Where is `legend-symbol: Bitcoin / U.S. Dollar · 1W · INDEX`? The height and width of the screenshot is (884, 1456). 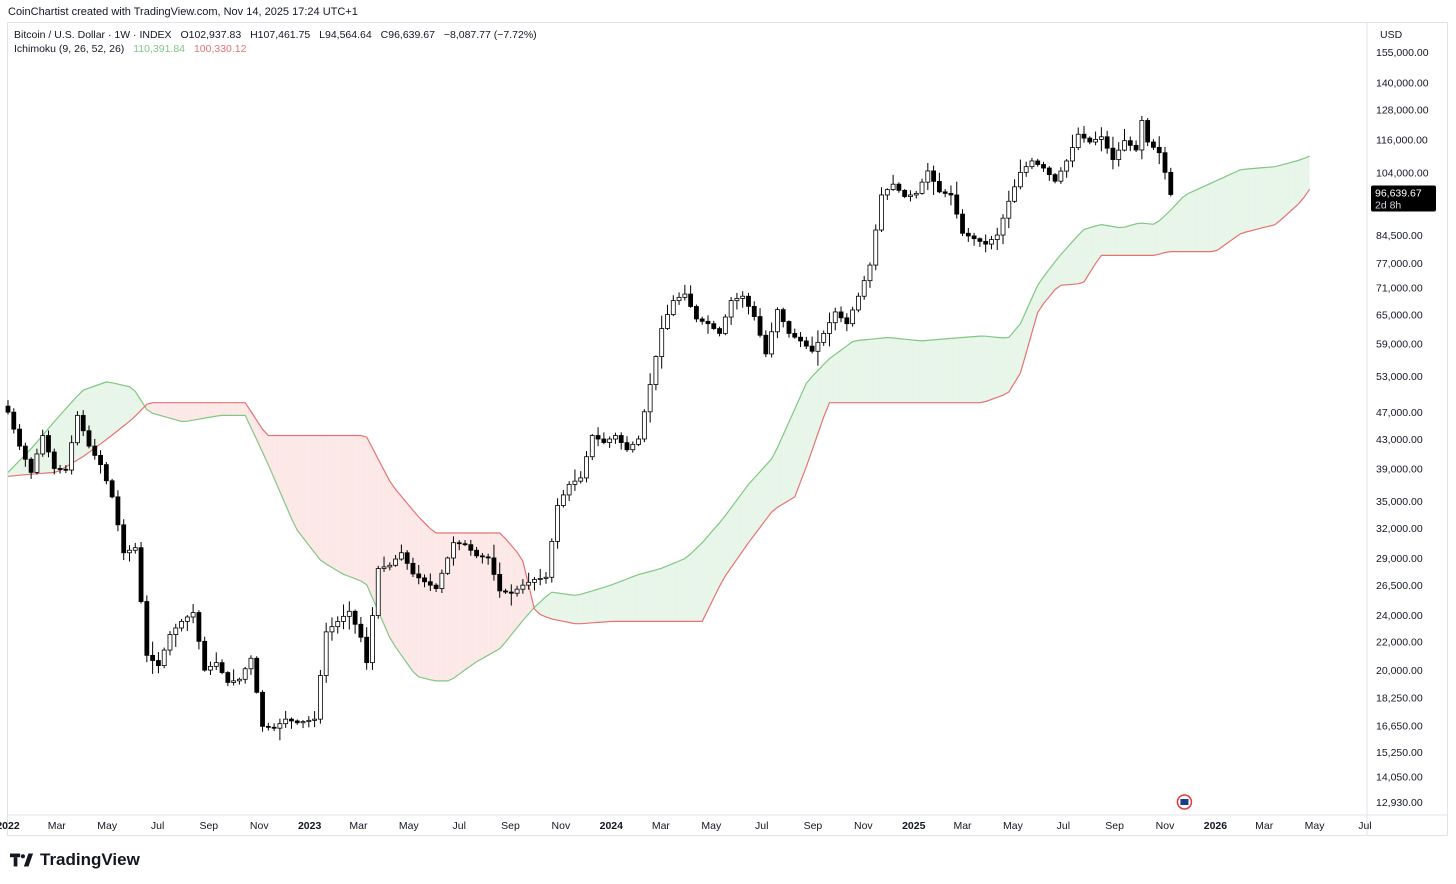
legend-symbol: Bitcoin / U.S. Dollar · 1W · INDEX is located at coordinates (93, 35).